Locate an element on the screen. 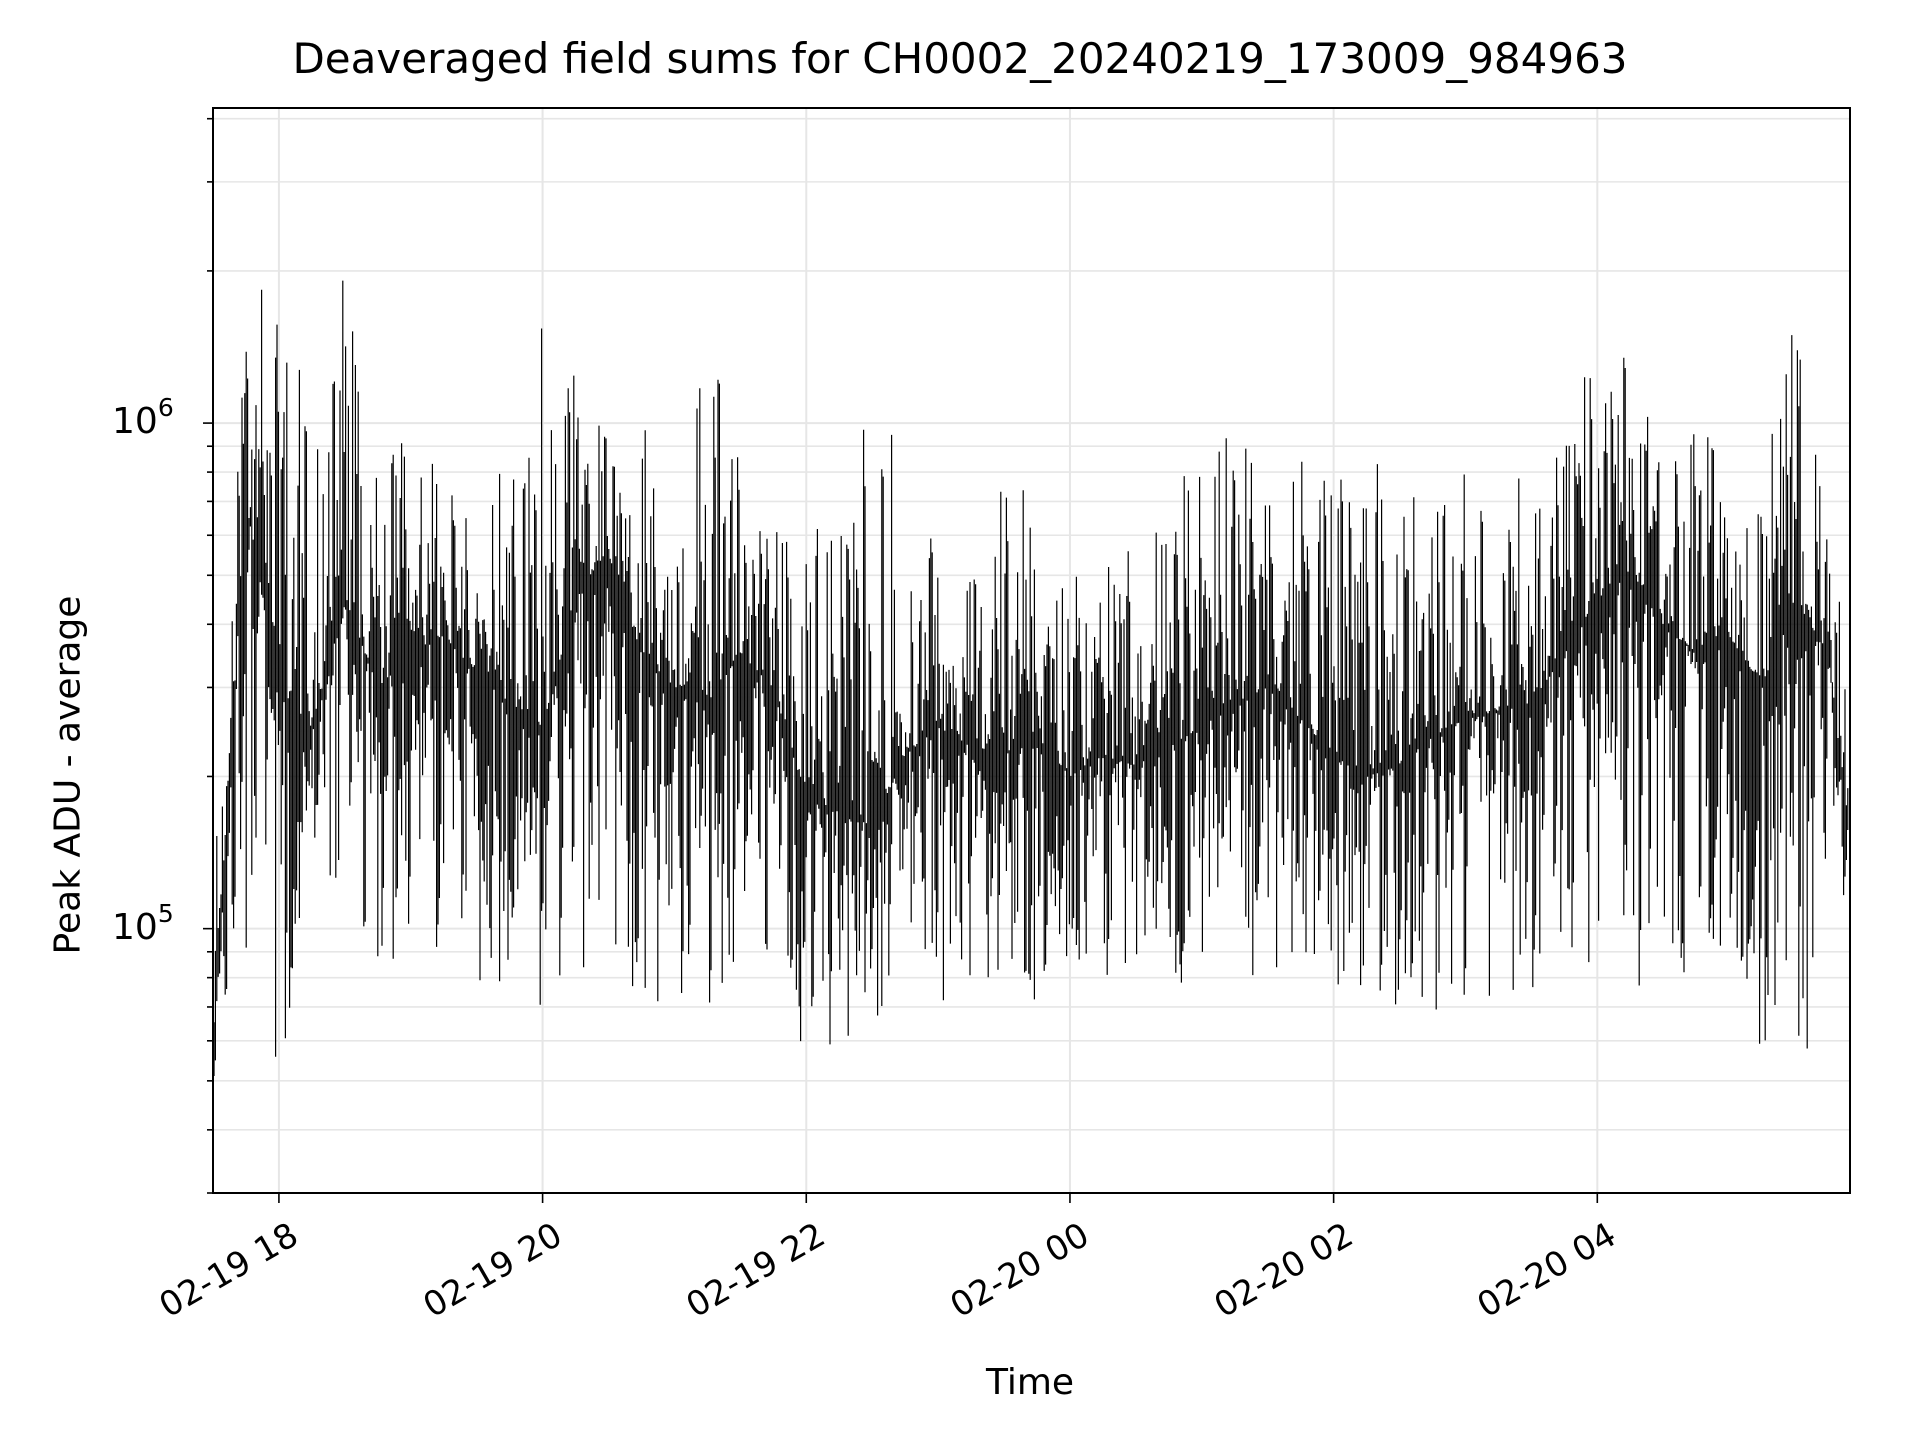 This screenshot has height=1440, width=1920. x-axis-label: Time is located at coordinates (1030, 1382).